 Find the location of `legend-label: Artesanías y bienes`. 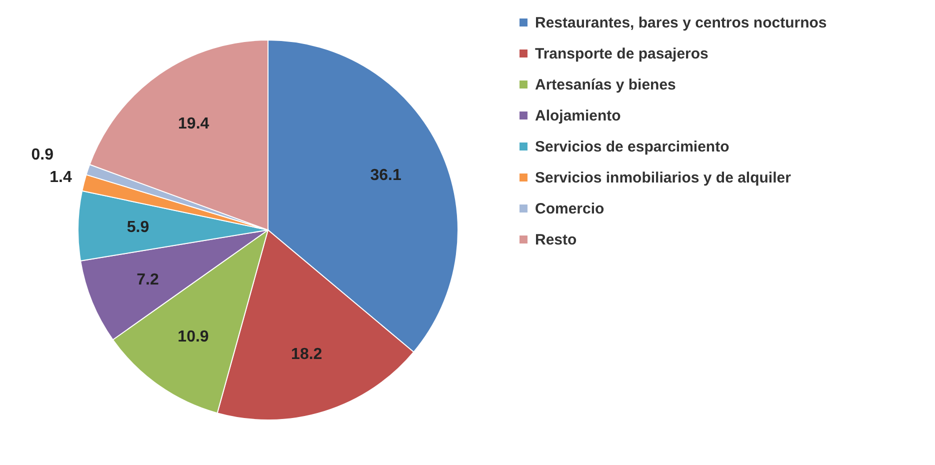

legend-label: Artesanías y bienes is located at coordinates (605, 85).